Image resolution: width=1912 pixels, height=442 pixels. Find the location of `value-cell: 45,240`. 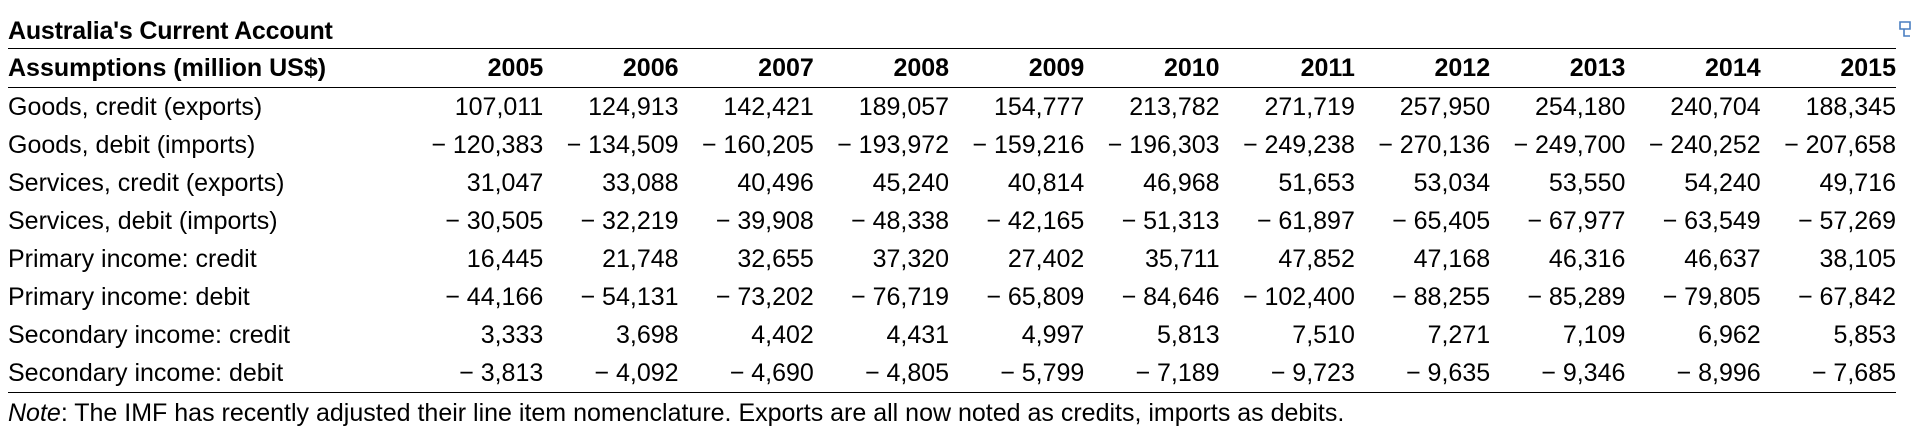

value-cell: 45,240 is located at coordinates (911, 183).